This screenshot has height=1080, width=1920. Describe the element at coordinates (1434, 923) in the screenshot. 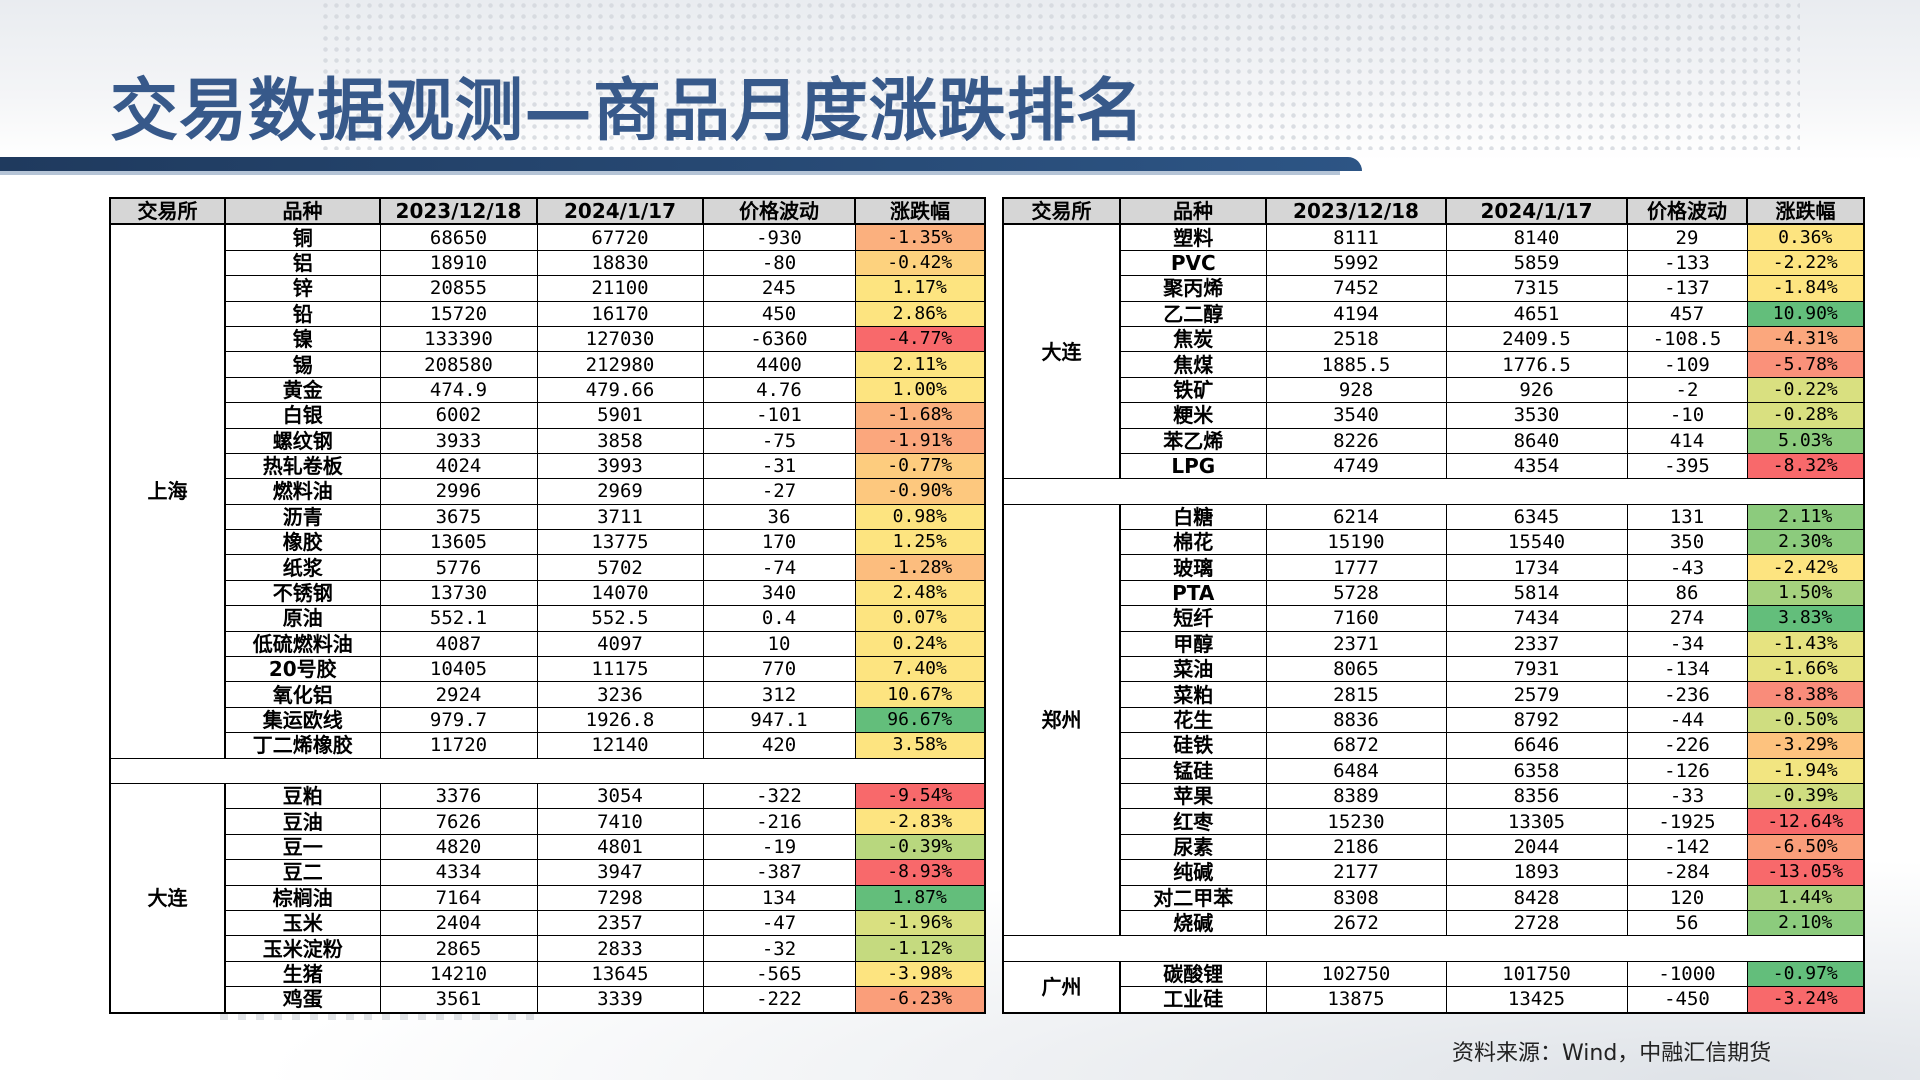

I see `table-row: 烧碱 2672 2728 56 2.10%` at that location.